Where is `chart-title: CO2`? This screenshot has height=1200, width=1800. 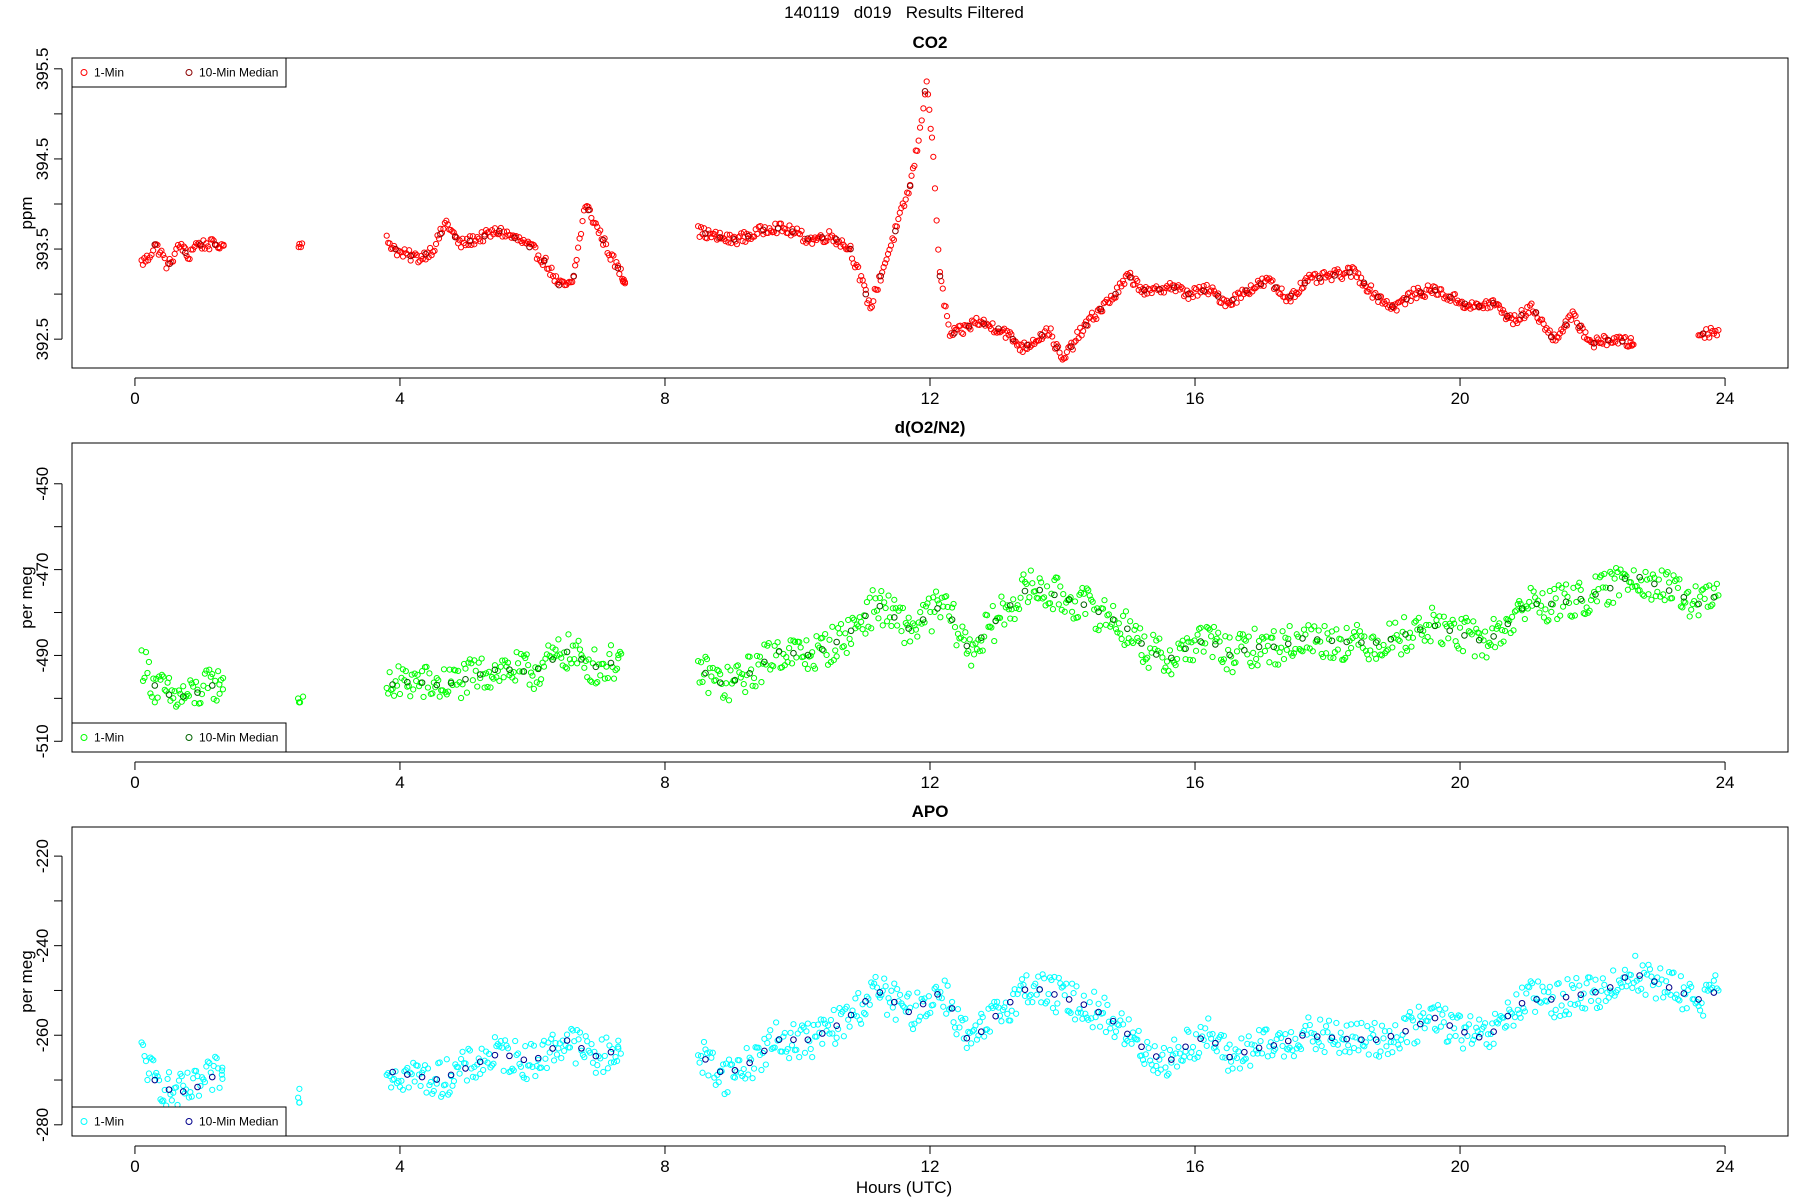 chart-title: CO2 is located at coordinates (930, 42).